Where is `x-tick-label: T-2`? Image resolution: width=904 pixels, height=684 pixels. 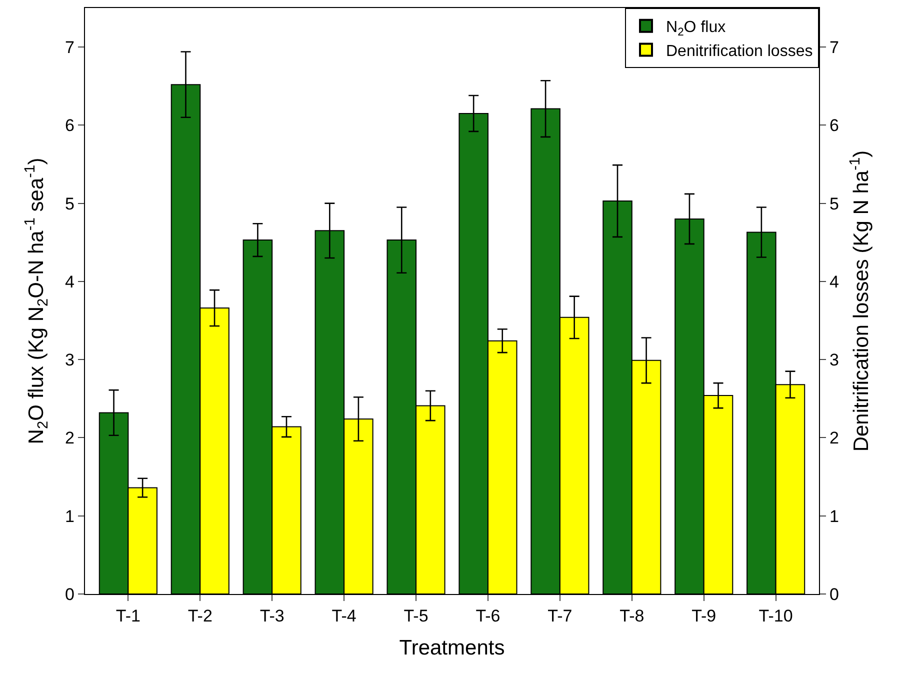 x-tick-label: T-2 is located at coordinates (200, 616).